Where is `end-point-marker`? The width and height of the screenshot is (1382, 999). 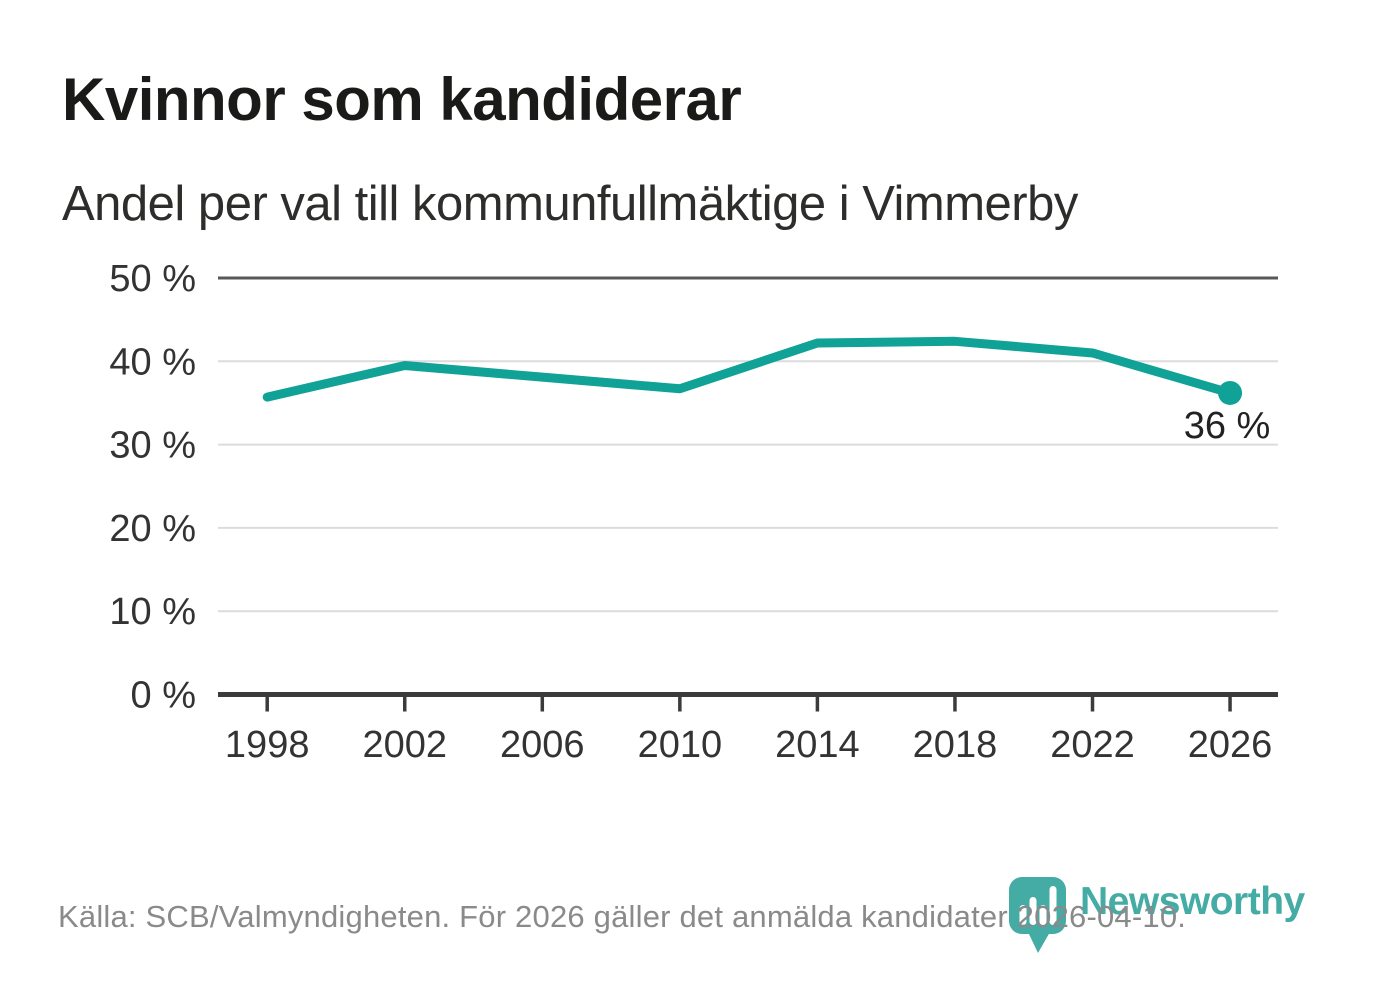
end-point-marker is located at coordinates (1230, 392).